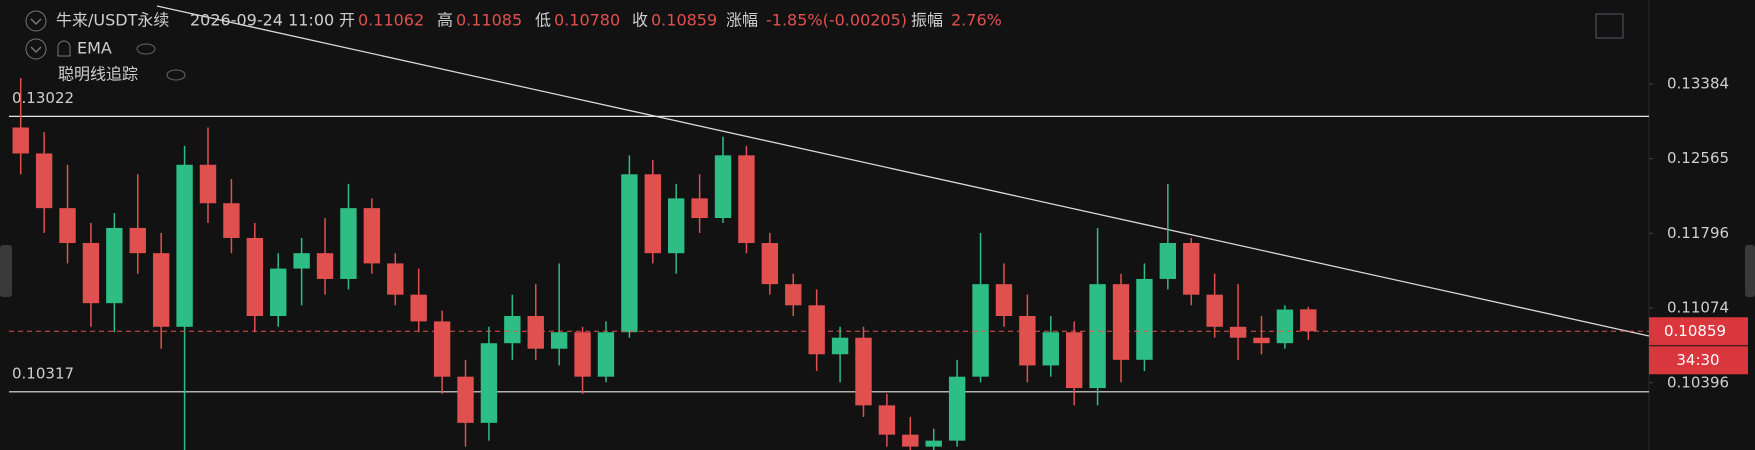 This screenshot has height=450, width=1755. Describe the element at coordinates (1695, 331) in the screenshot. I see `last-price-label: 0.10859` at that location.